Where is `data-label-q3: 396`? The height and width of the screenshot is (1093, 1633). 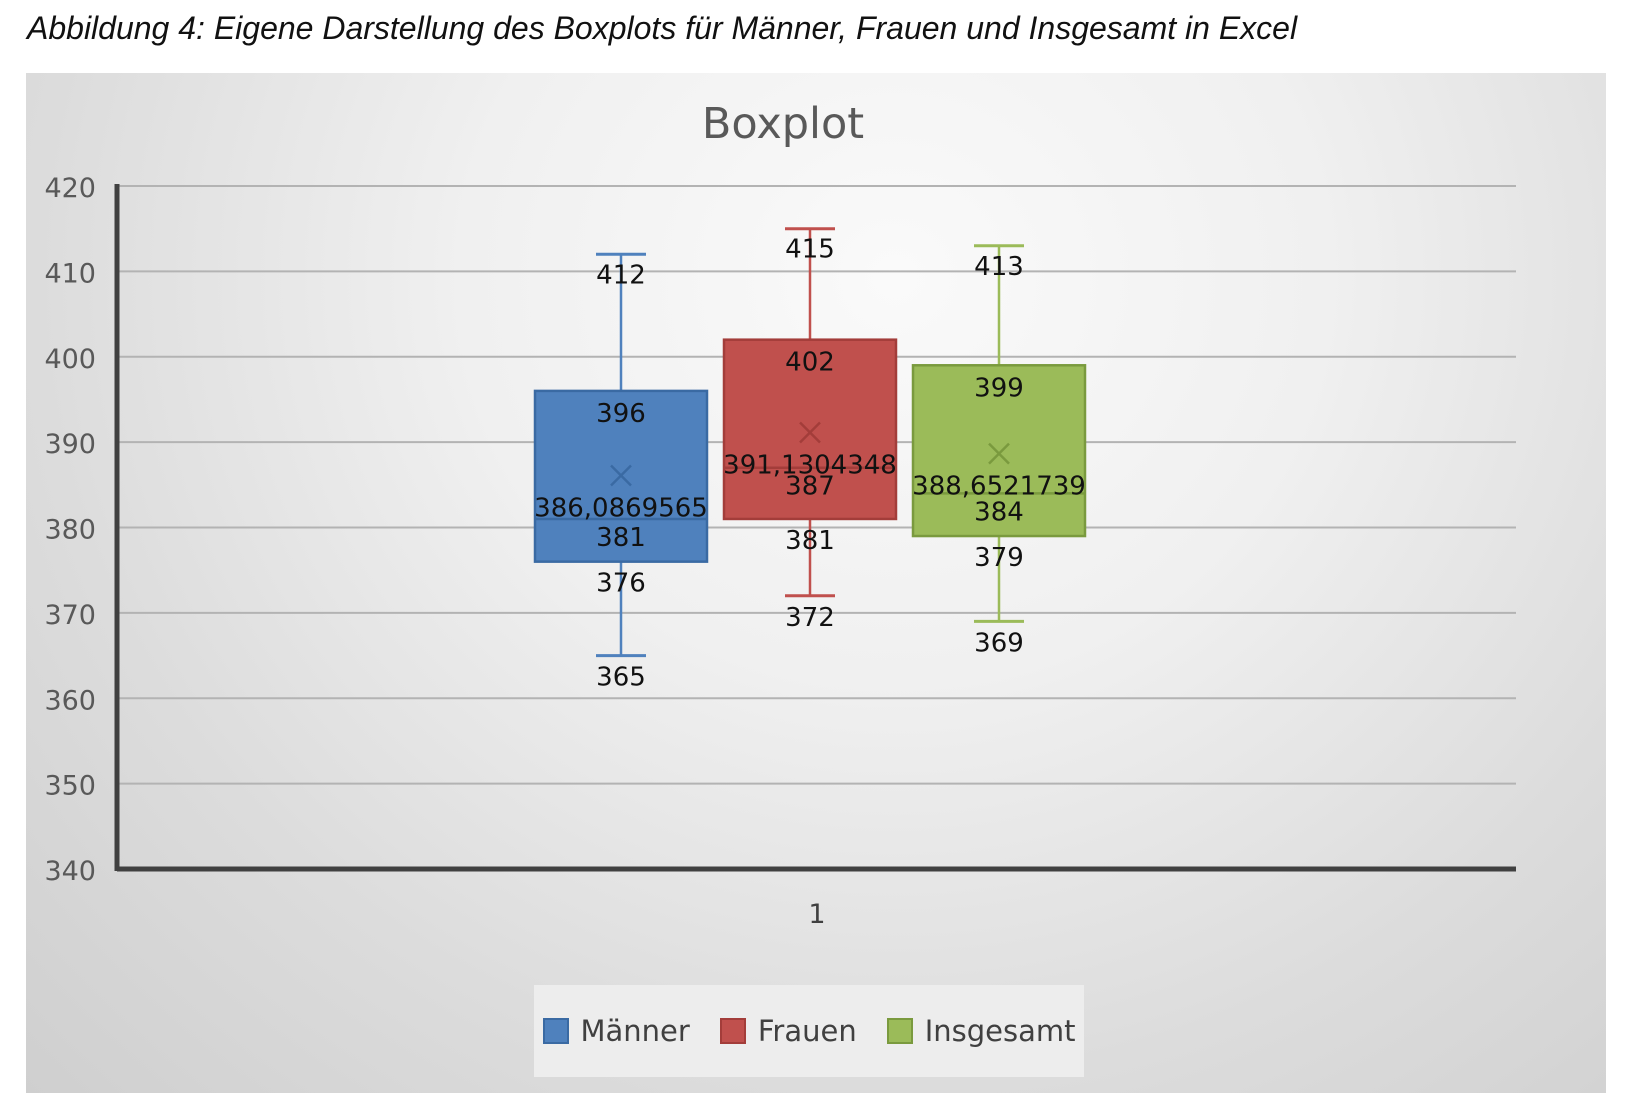
data-label-q3: 396 is located at coordinates (621, 414).